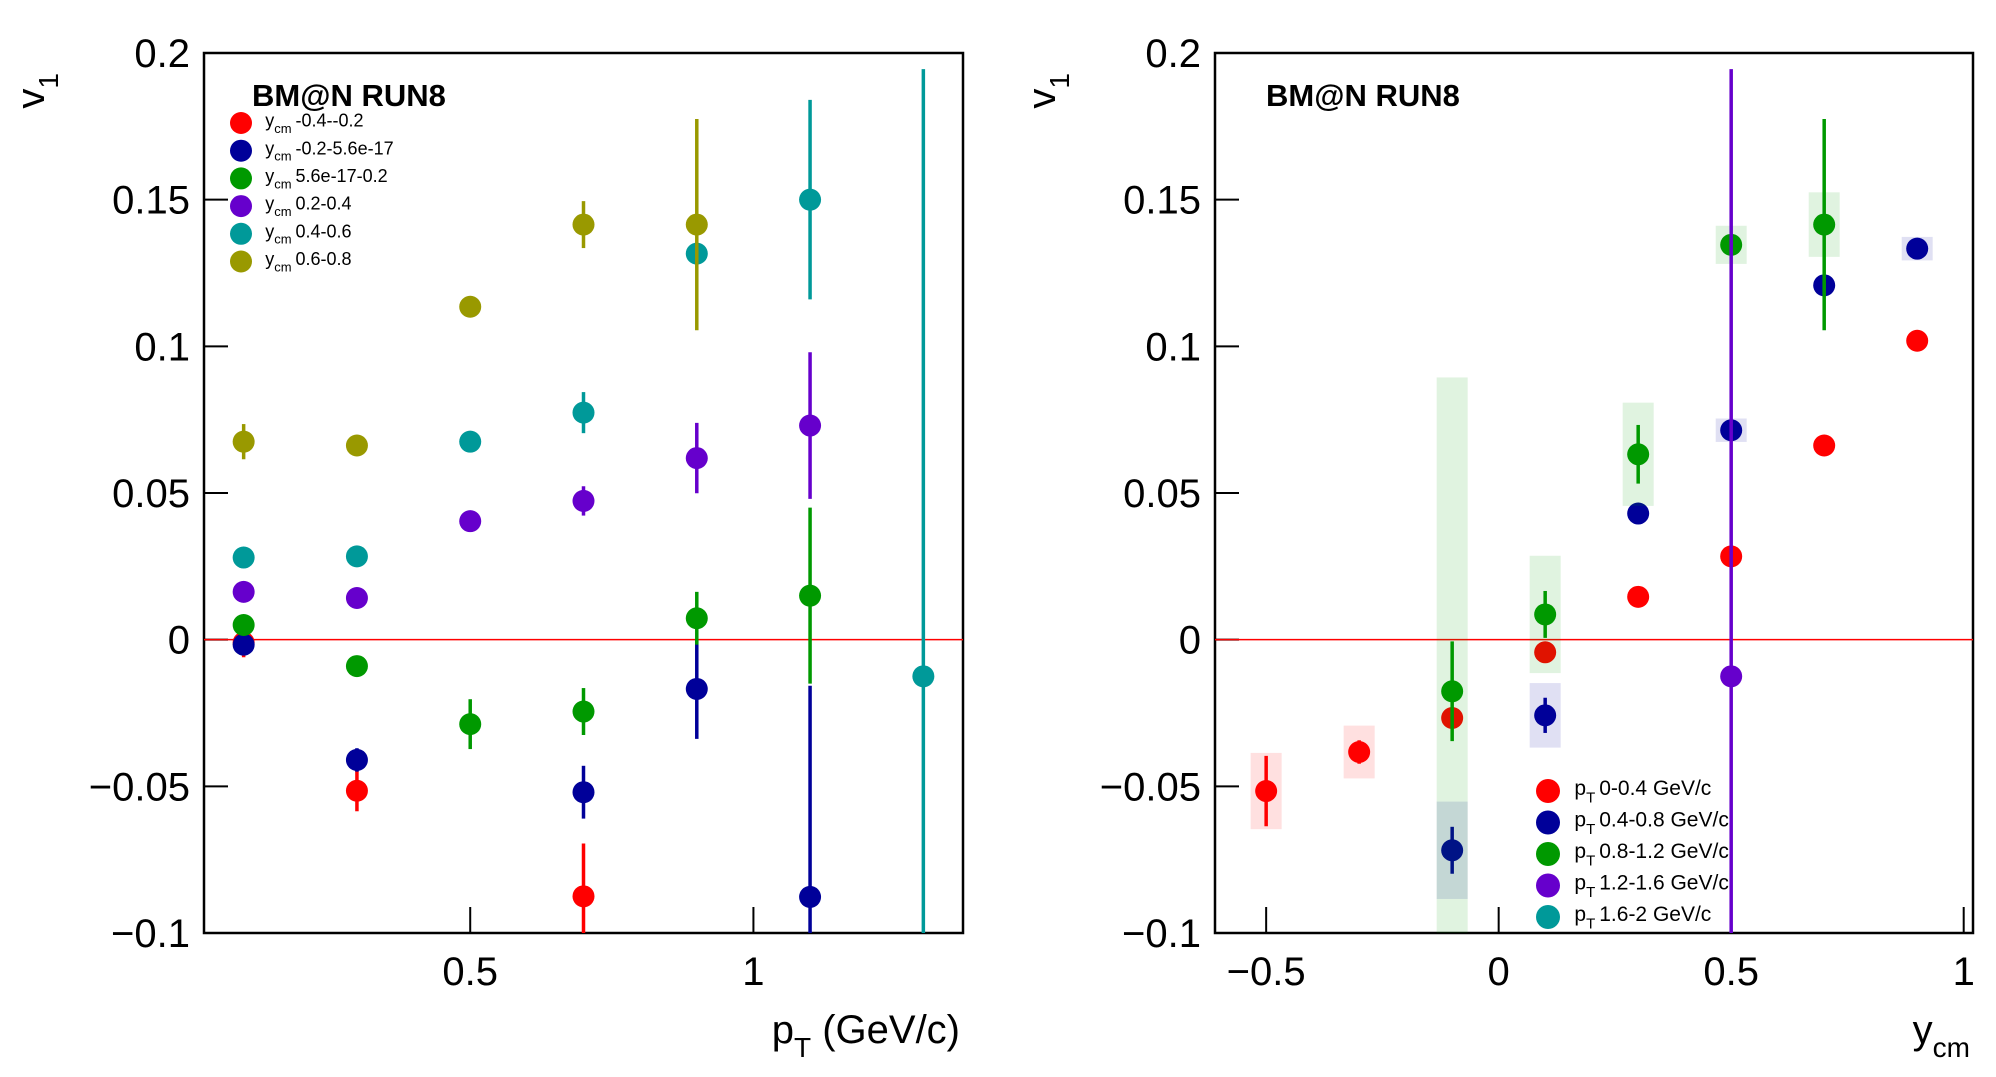 This screenshot has width=1996, height=1077. I want to click on y-tick-label: 0.1, so click(1173, 347).